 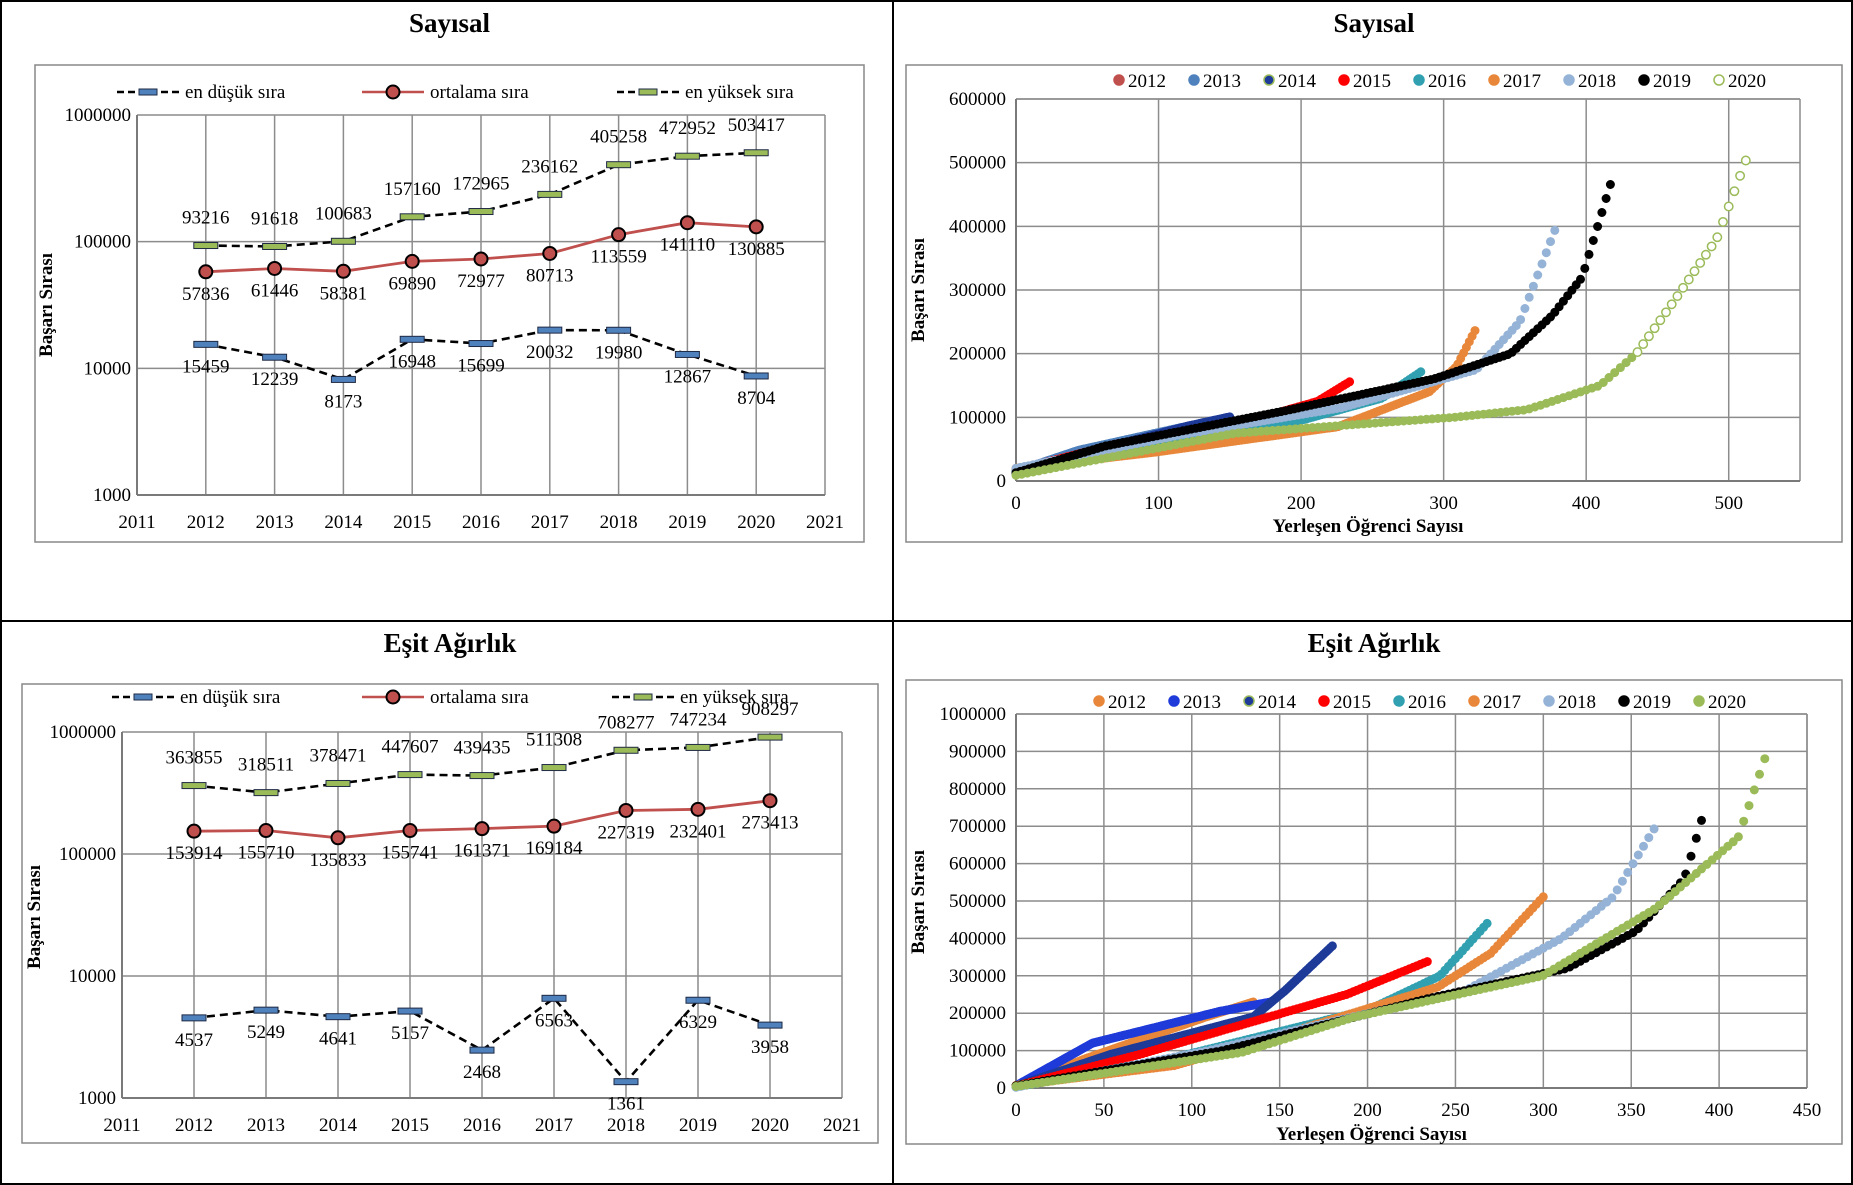 I want to click on y-tick-label: 500000, so click(x=977, y=901).